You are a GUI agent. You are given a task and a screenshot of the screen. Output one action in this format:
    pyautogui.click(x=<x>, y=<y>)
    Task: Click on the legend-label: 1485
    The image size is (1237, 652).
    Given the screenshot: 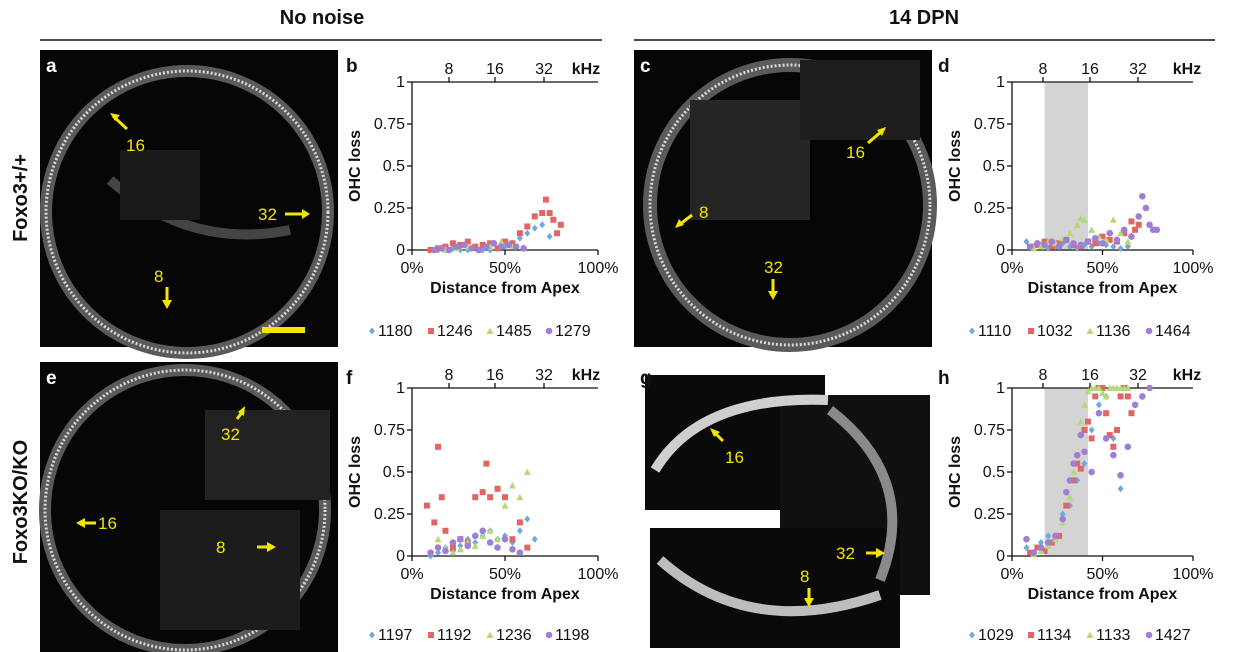 What is the action you would take?
    pyautogui.click(x=514, y=331)
    